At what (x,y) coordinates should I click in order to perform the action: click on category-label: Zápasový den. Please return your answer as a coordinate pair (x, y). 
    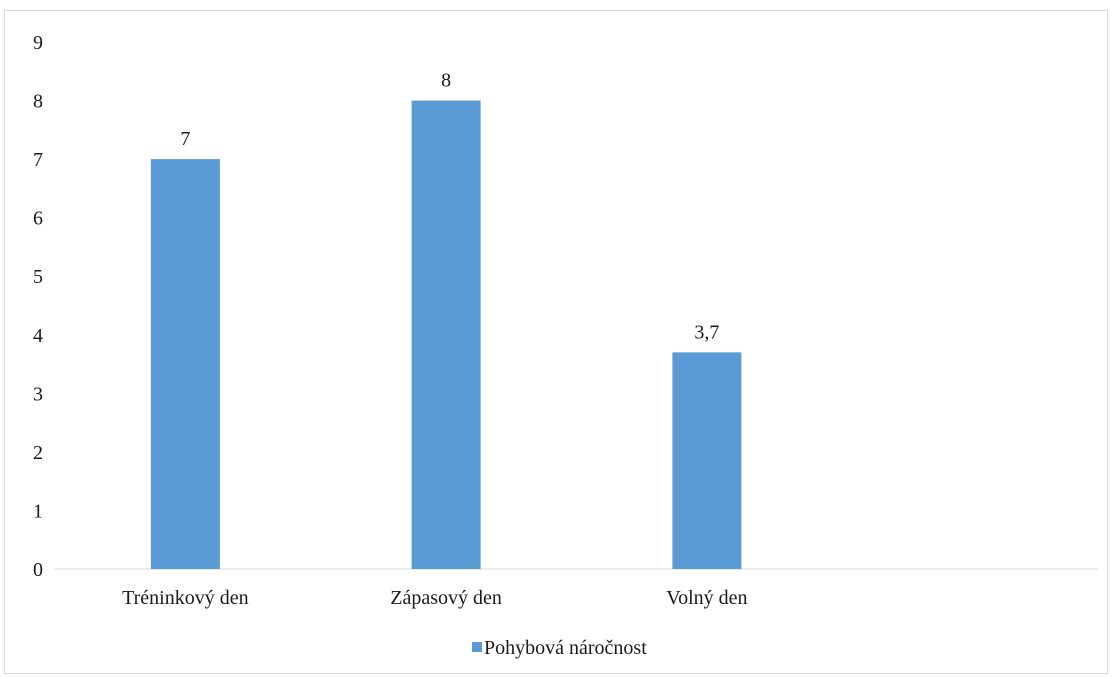
    Looking at the image, I should click on (446, 598).